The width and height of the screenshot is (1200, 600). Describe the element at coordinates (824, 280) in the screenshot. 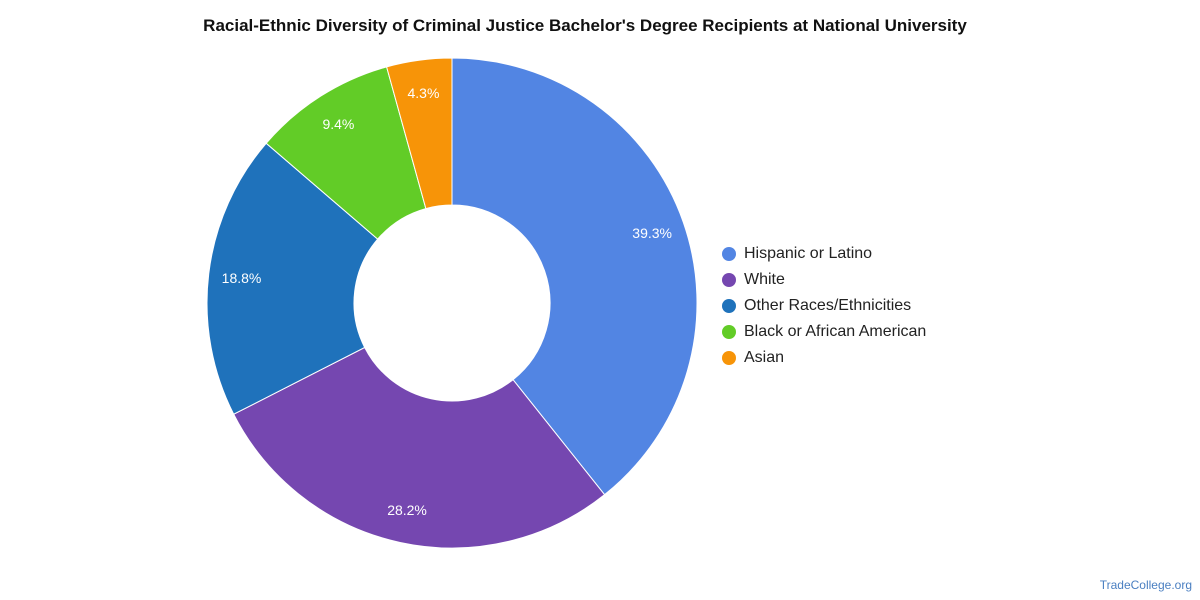

I see `legend-item-white: White` at that location.